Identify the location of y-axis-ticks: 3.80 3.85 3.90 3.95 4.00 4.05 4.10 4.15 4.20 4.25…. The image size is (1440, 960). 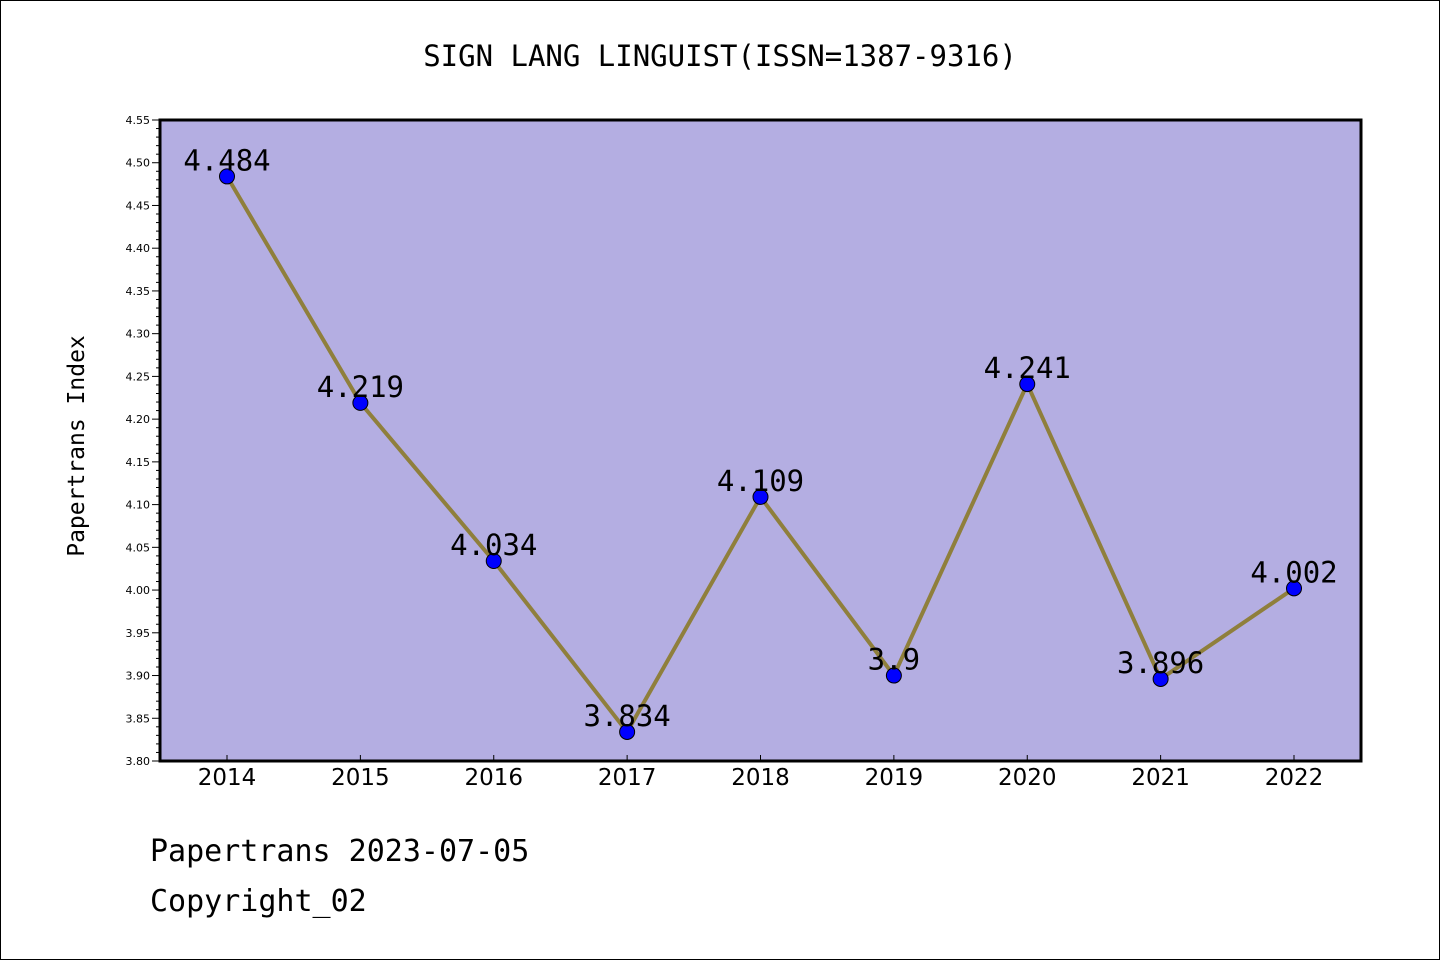
(143, 441).